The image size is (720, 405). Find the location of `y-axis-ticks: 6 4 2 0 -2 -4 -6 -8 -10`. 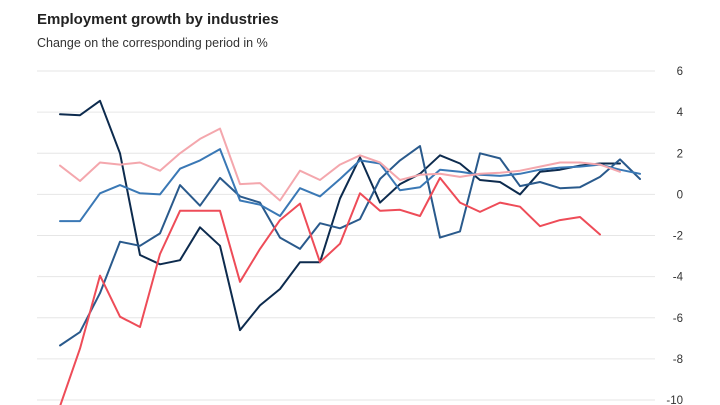

y-axis-ticks: 6 4 2 0 -2 -4 -6 -8 -10 is located at coordinates (674, 235).